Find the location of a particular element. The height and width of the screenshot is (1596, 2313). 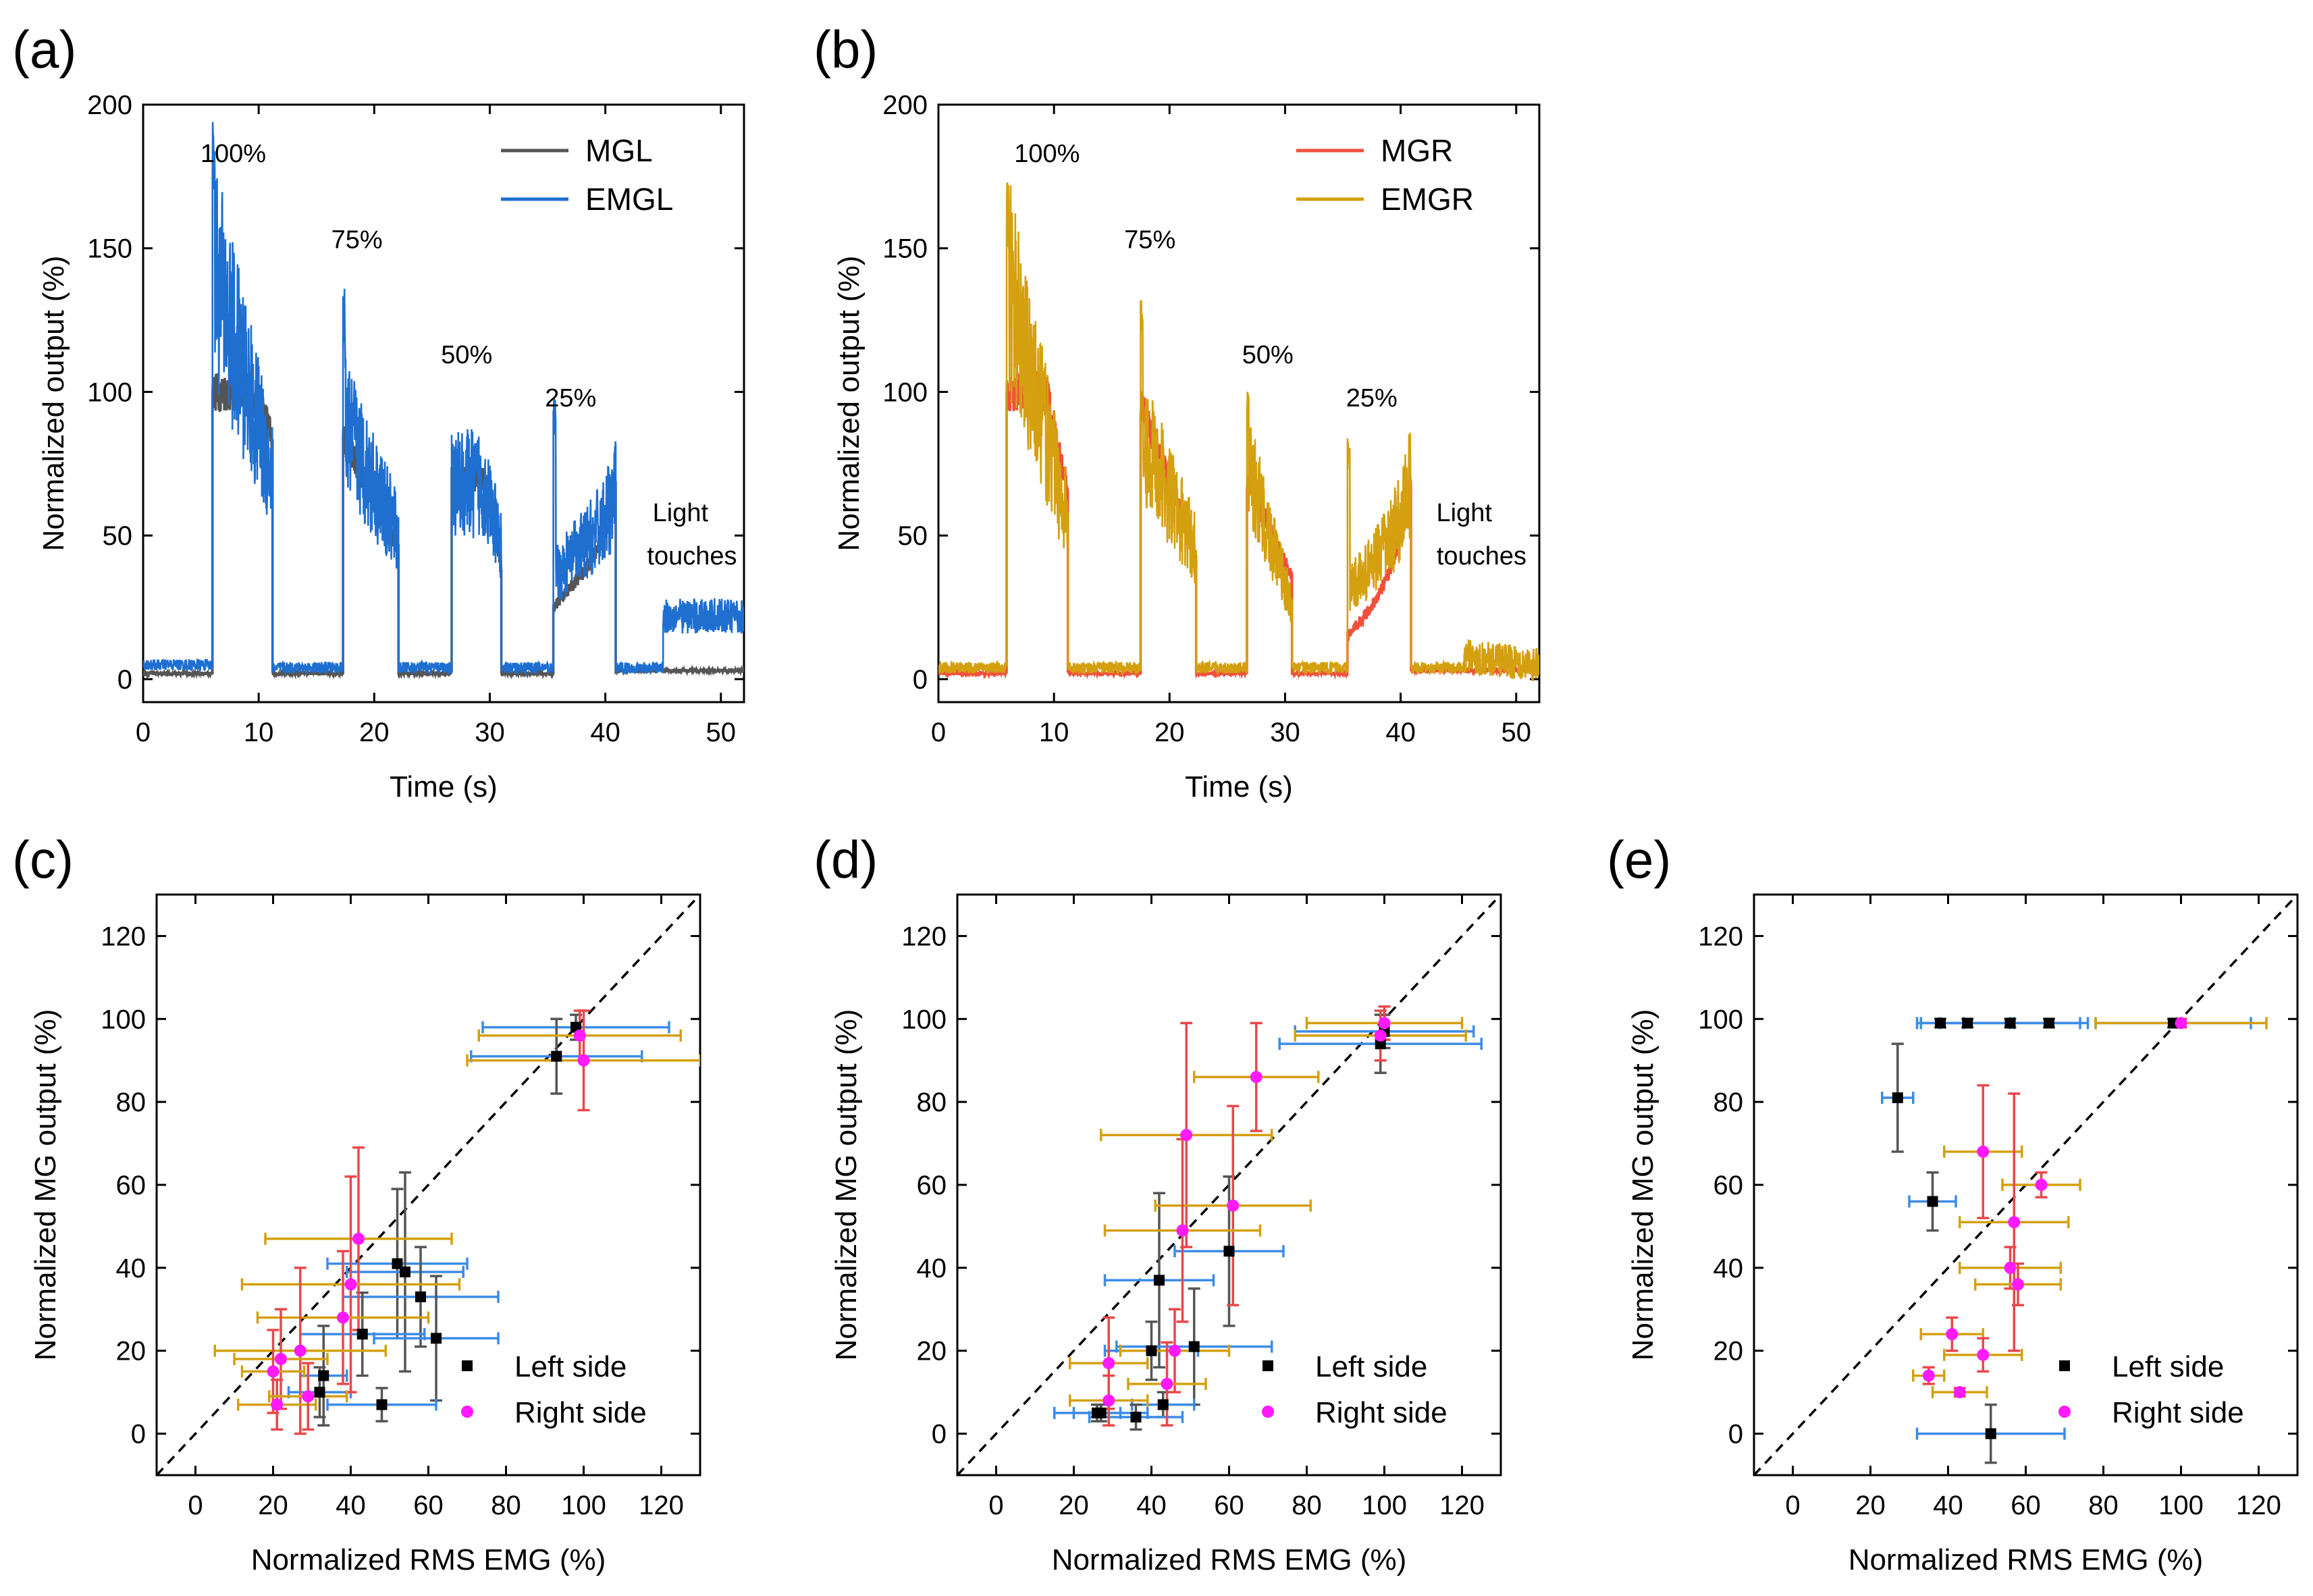

x-tick-label: 80 is located at coordinates (506, 1505).